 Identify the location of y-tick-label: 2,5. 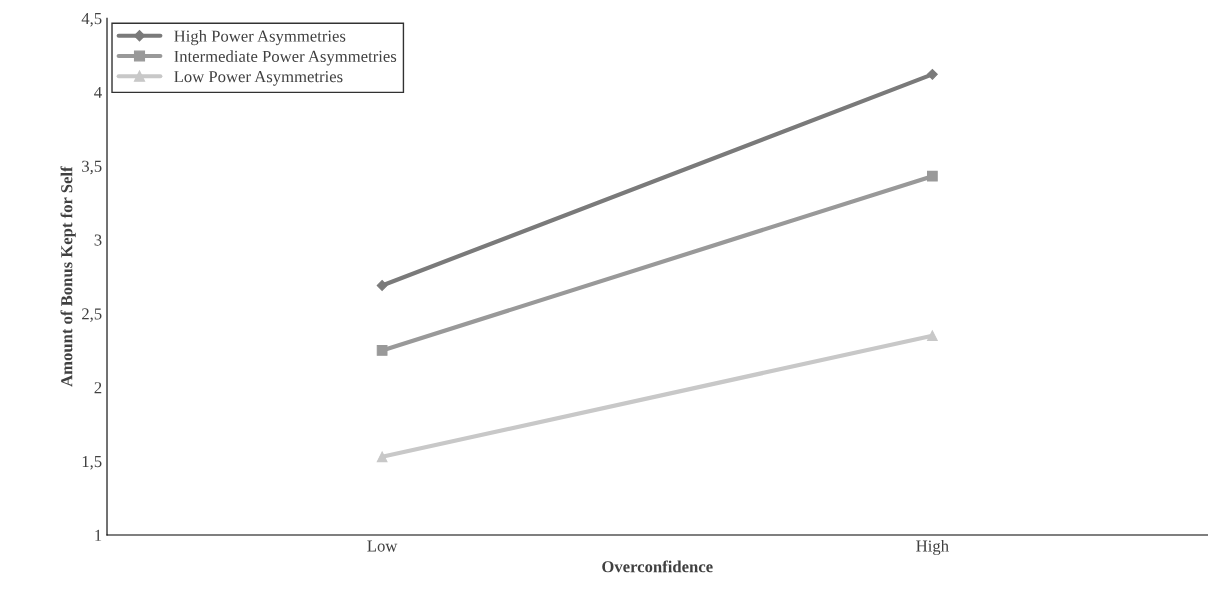
(92, 315).